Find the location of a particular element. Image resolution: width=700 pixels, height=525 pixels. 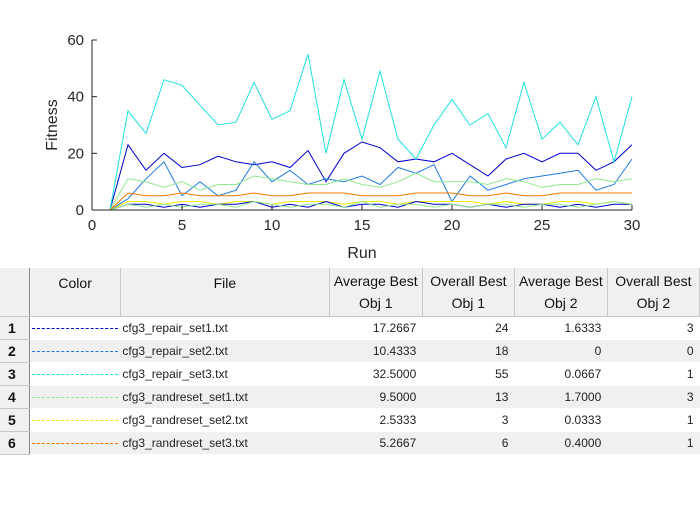

row-number: 1 is located at coordinates (15, 328).